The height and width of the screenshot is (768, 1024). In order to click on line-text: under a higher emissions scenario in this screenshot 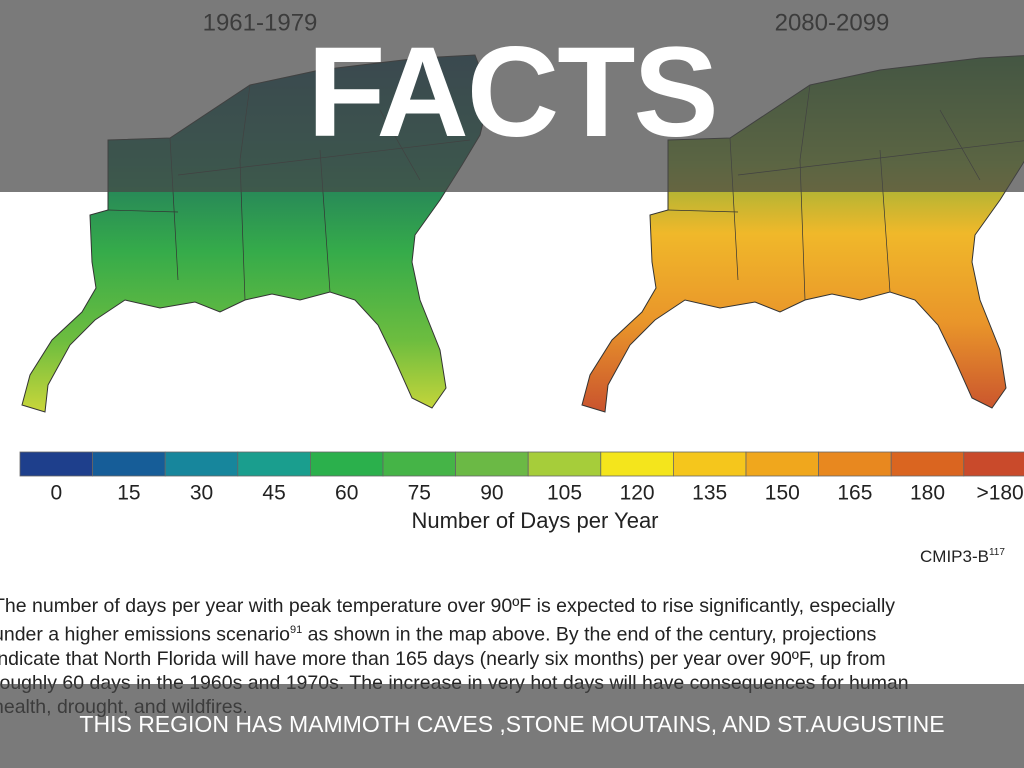, I will do `click(145, 634)`.